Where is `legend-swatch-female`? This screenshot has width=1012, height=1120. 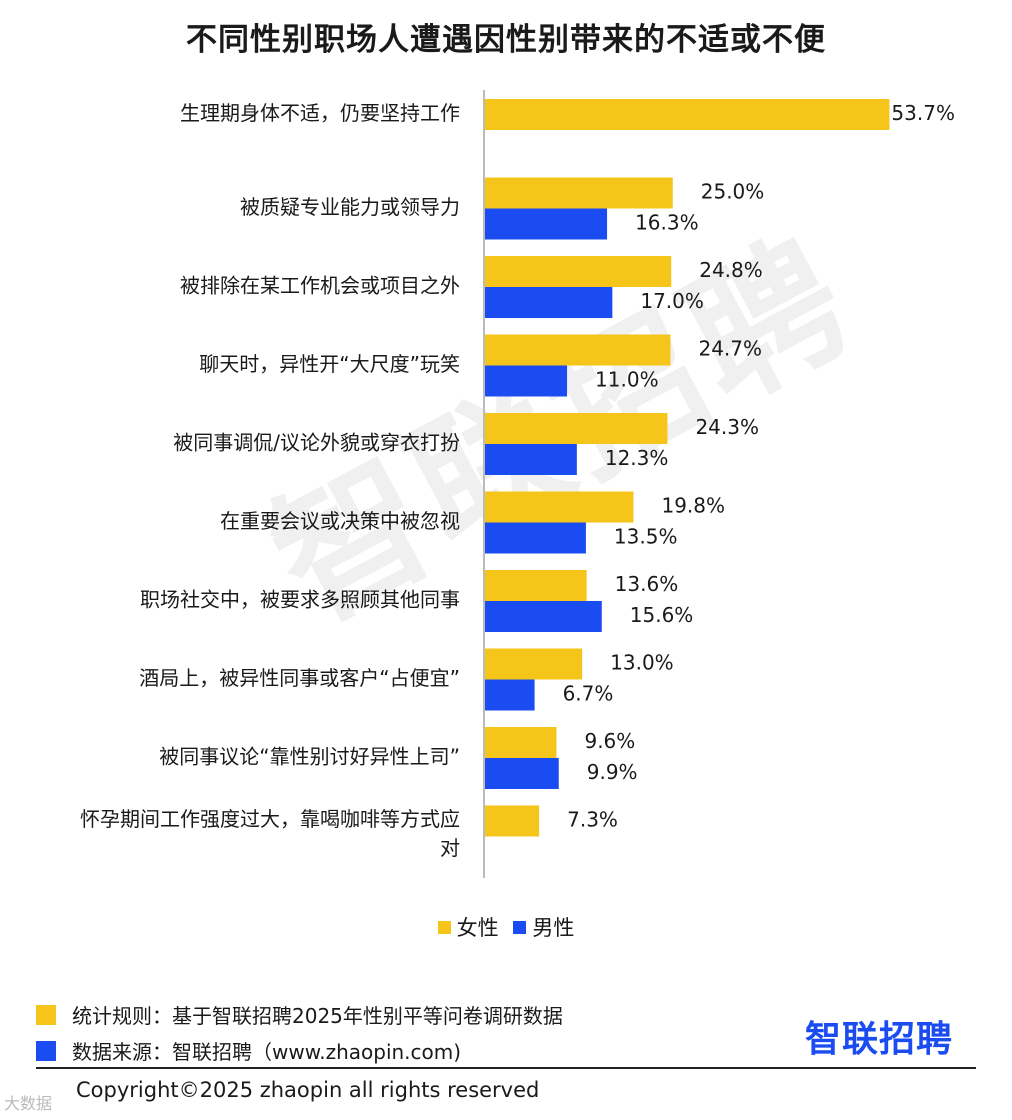 legend-swatch-female is located at coordinates (444, 927).